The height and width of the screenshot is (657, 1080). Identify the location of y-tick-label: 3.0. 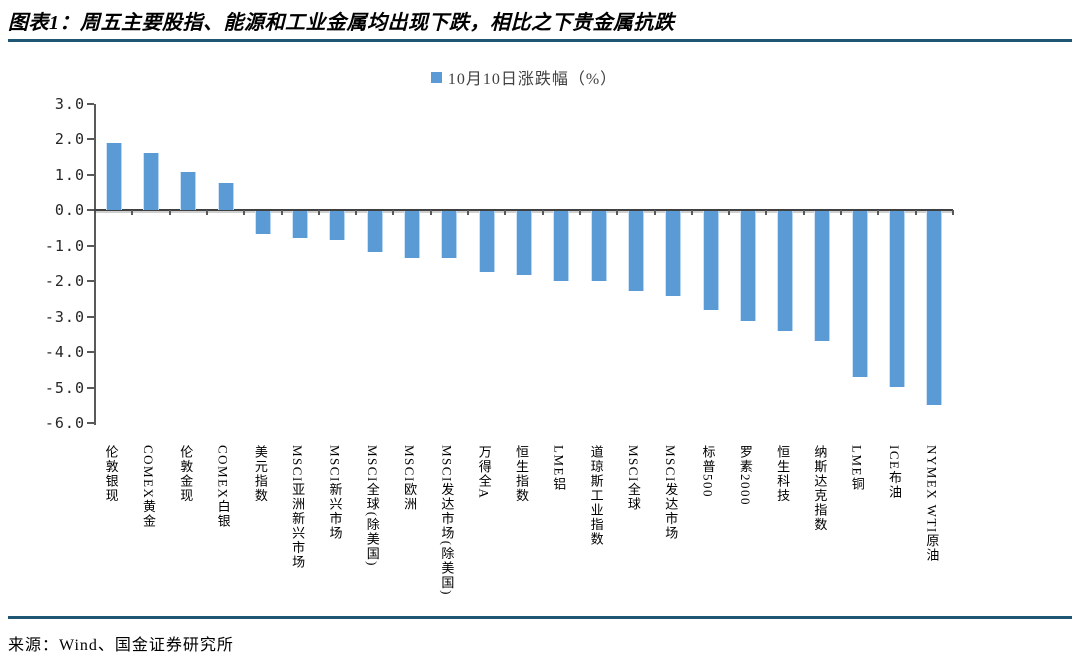
(69, 104).